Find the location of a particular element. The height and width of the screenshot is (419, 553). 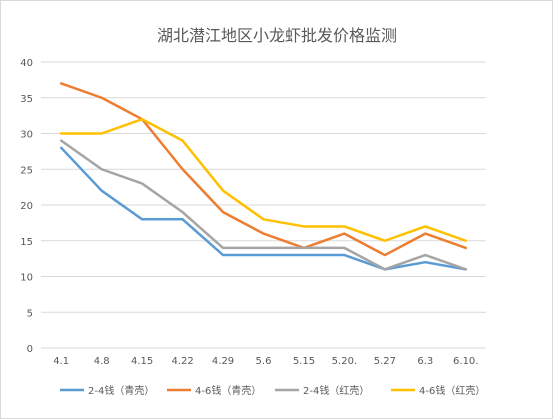

x-tick-label: 4.1 is located at coordinates (61, 361).